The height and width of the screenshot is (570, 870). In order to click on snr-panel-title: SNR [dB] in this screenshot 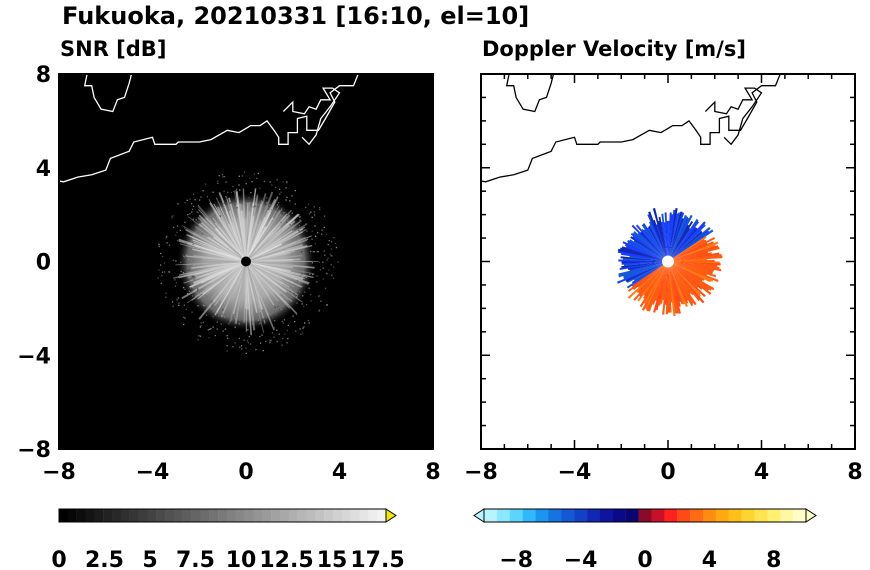, I will do `click(113, 49)`.